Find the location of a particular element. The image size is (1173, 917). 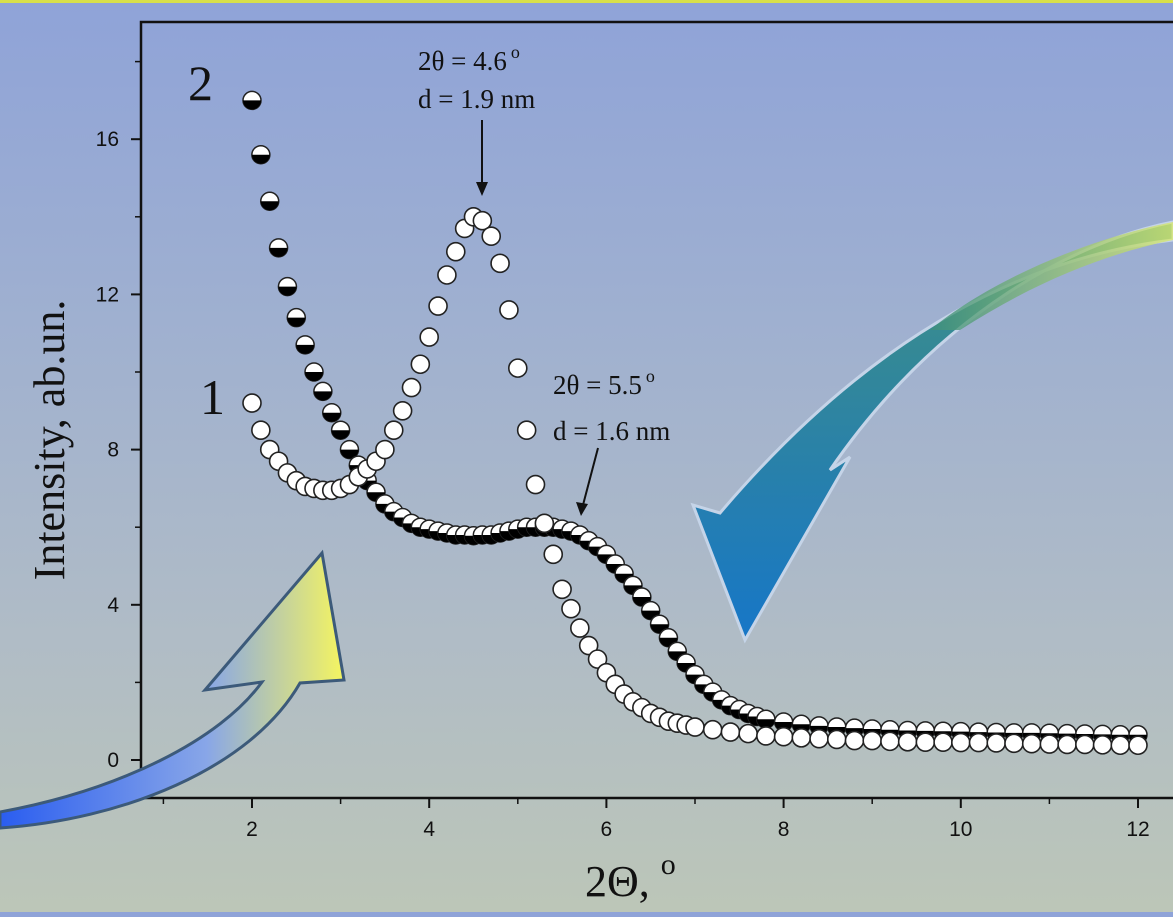

x-tick-label: 12 is located at coordinates (1137, 829).